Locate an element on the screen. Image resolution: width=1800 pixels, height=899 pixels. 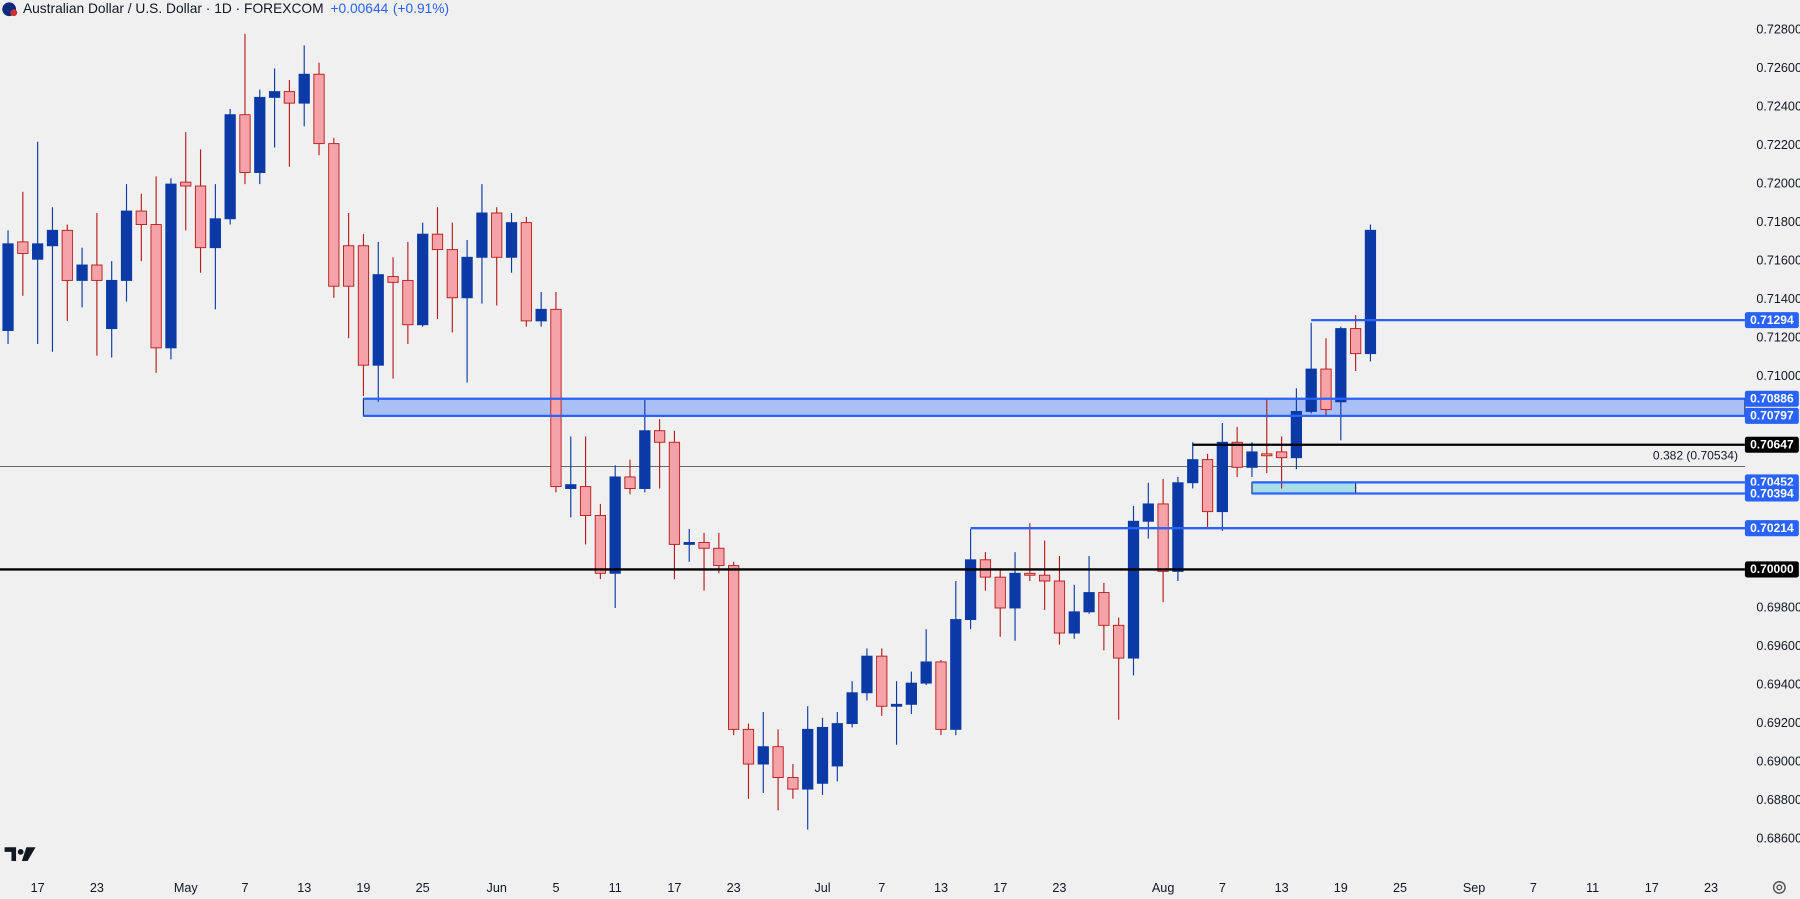
price-badge-label: 0.70797 is located at coordinates (1772, 416).